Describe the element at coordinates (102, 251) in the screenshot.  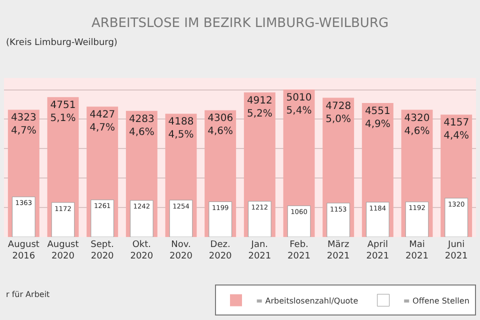
I see `x-tick-label: Sept. 2020` at that location.